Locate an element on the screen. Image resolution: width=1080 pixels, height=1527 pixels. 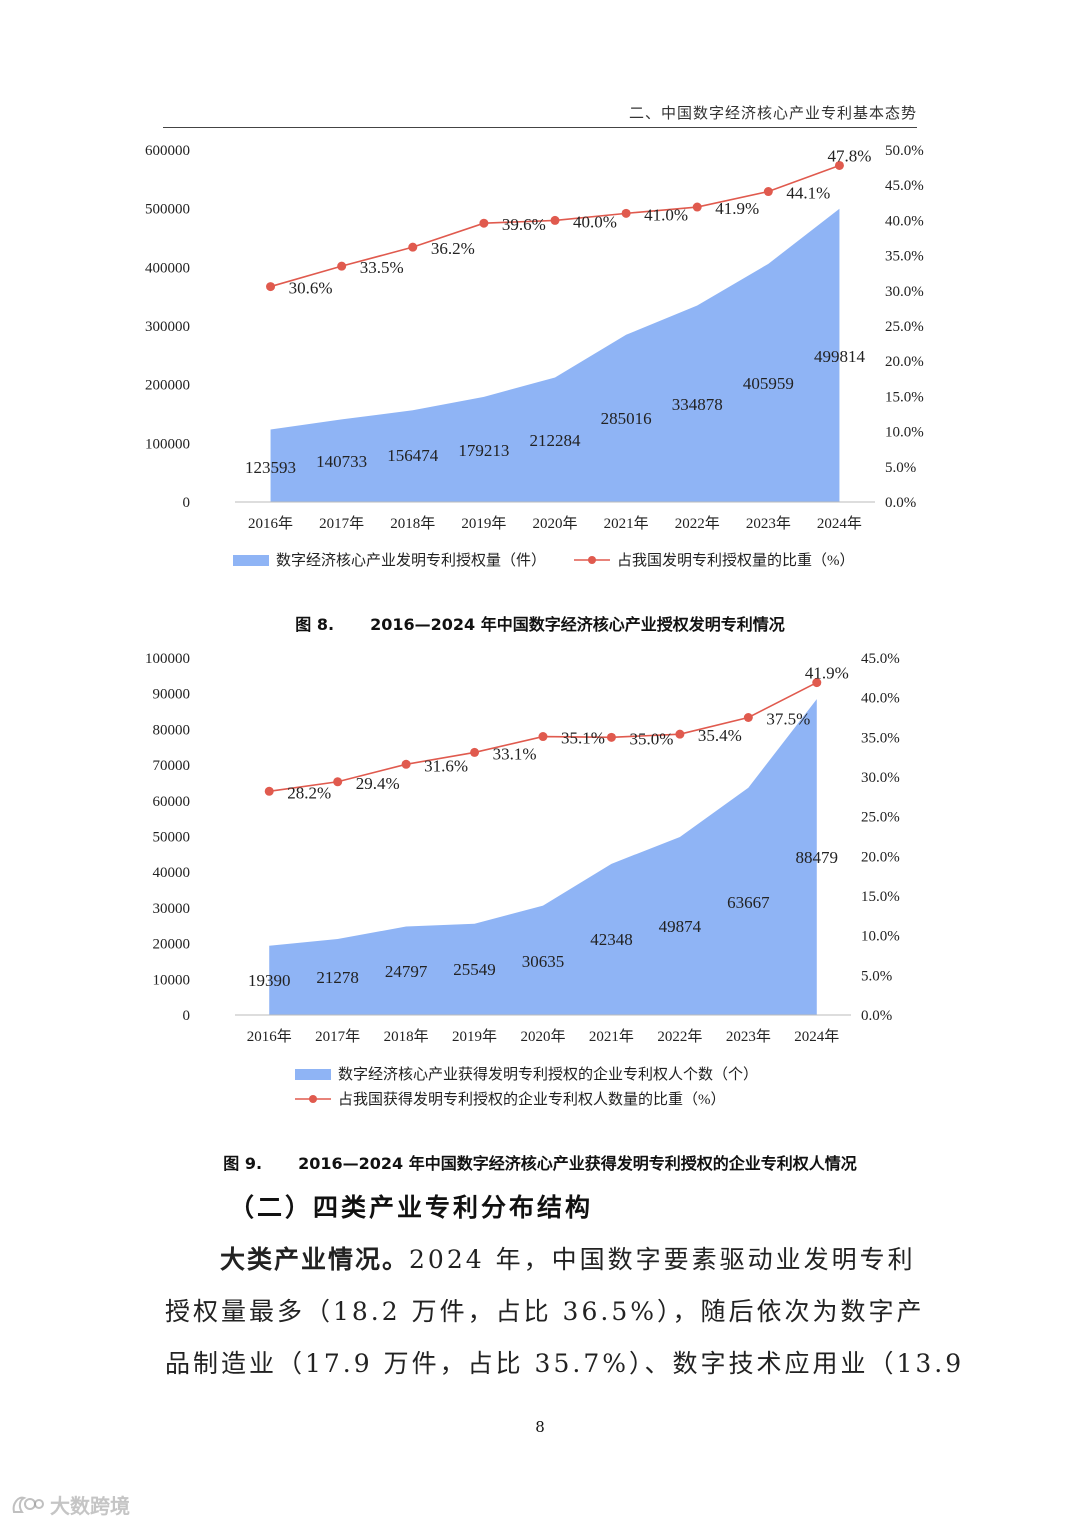
line-data-label: 41.9% is located at coordinates (827, 673).